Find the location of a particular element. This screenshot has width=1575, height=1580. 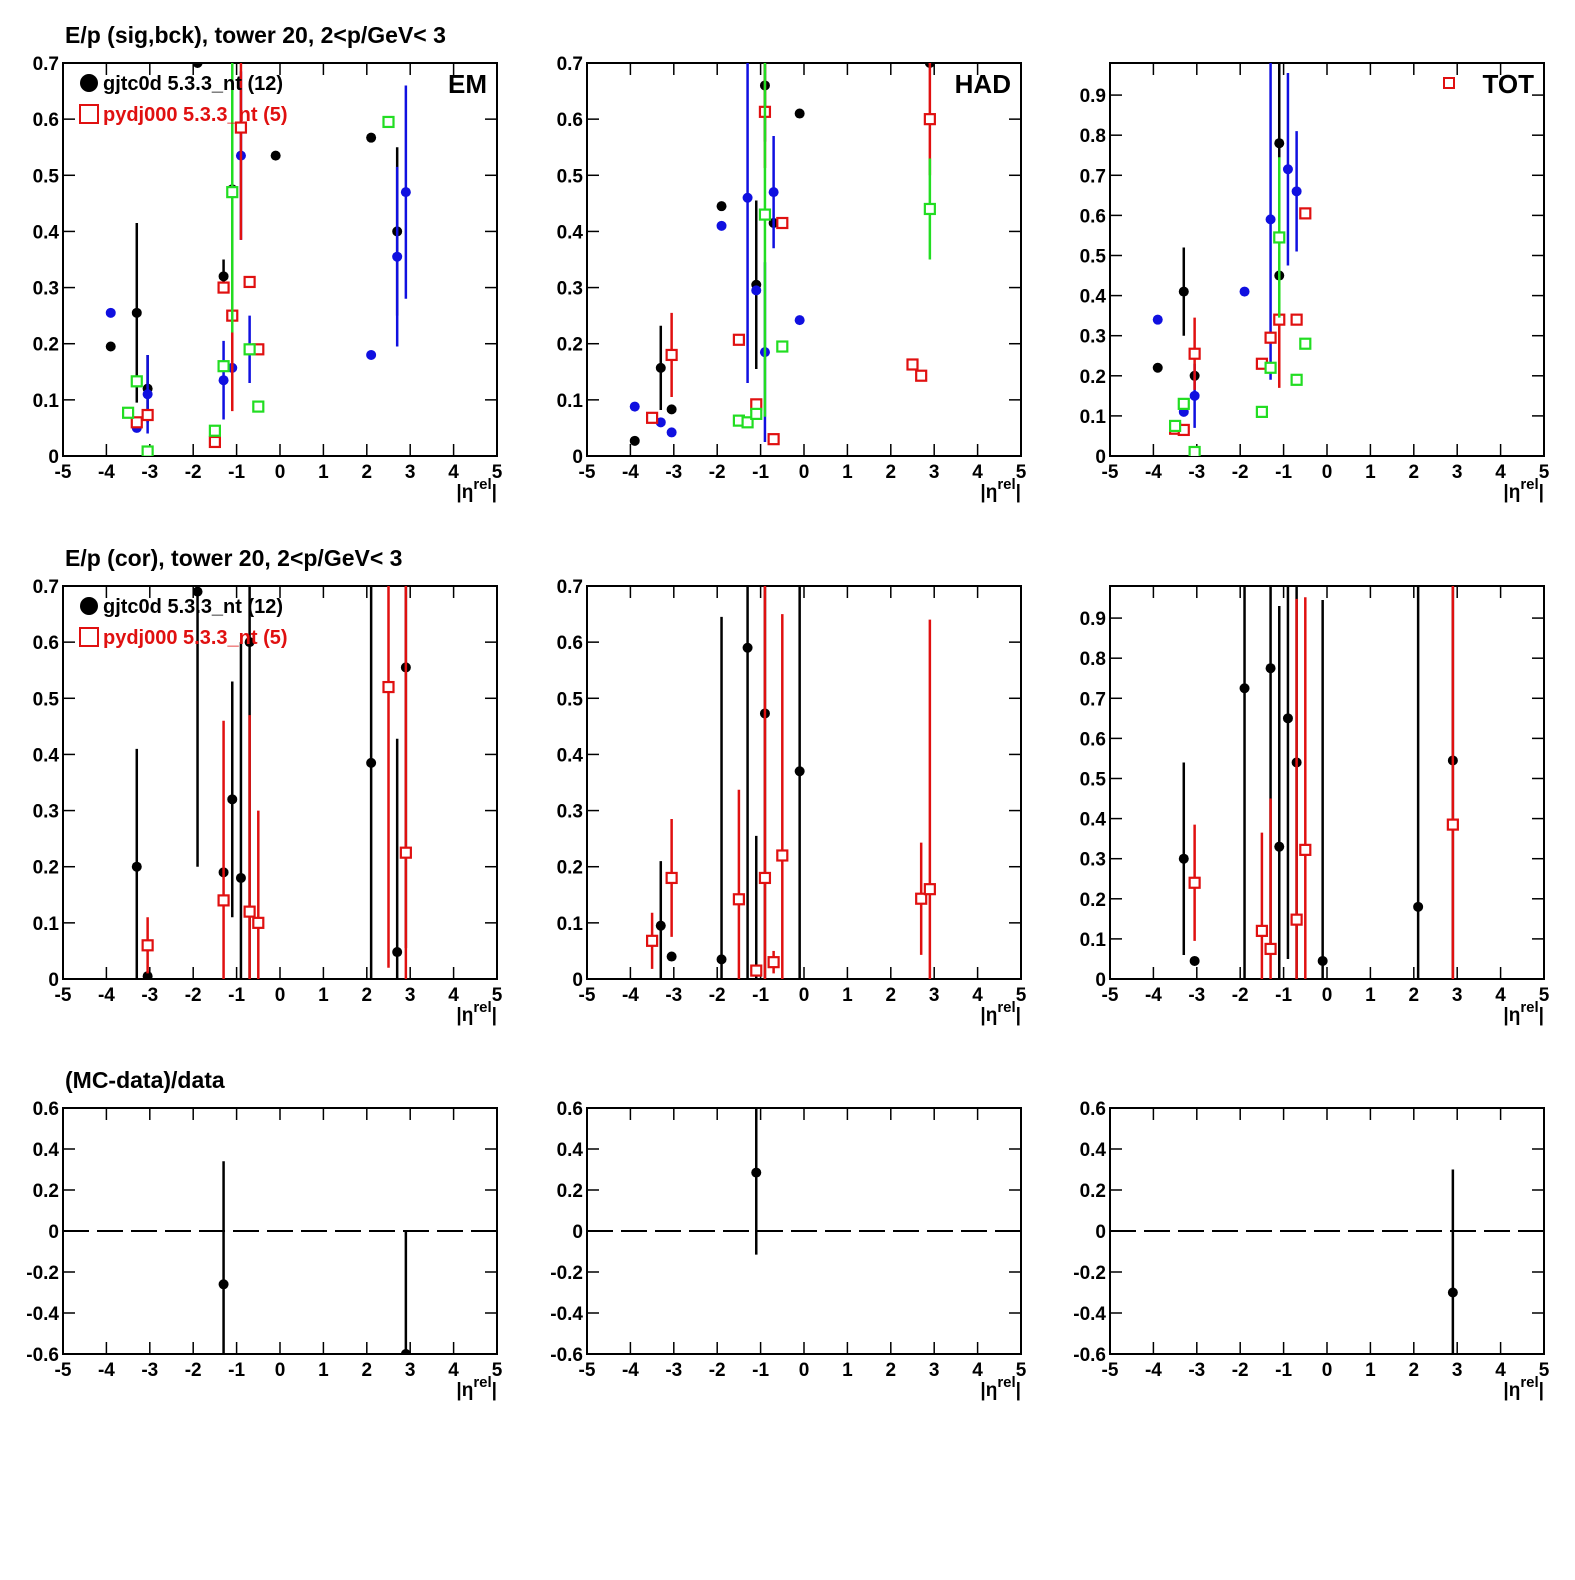

x-label-part: rel is located at coordinates (1006, 484).